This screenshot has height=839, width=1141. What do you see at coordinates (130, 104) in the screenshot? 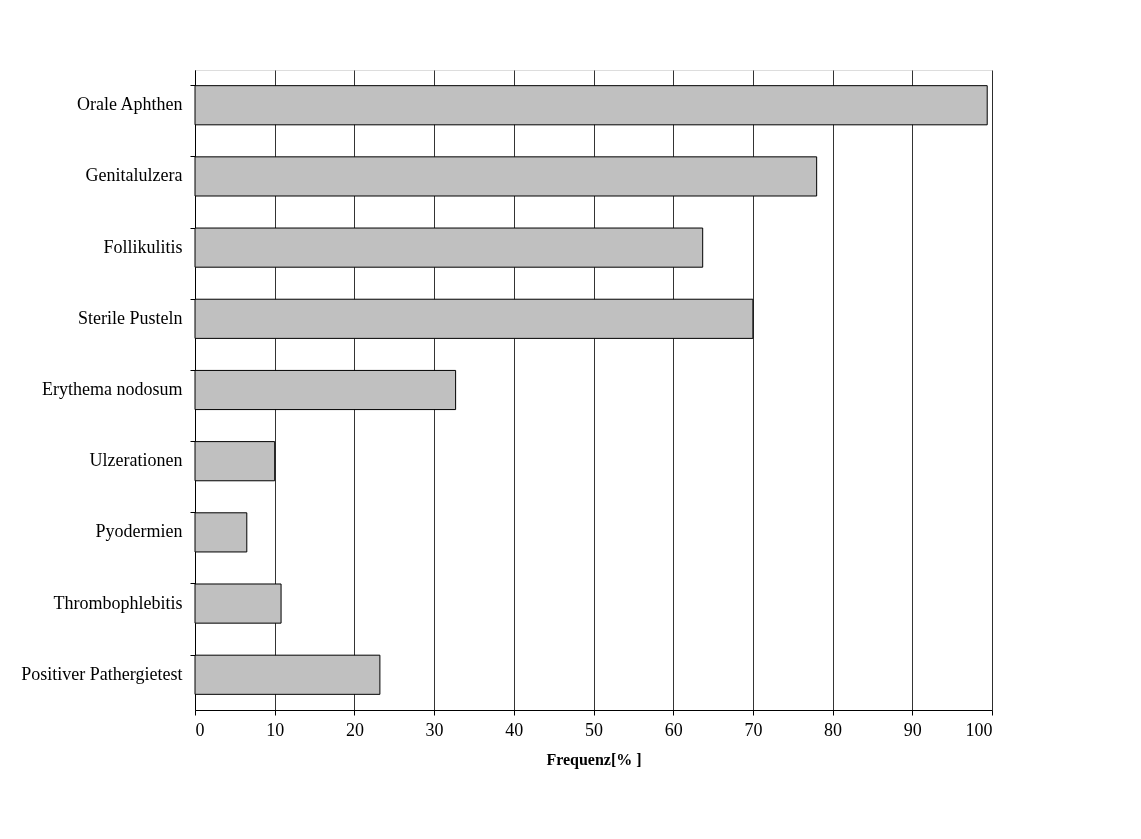
I see `y-tick-label: Orale Aphthen` at bounding box center [130, 104].